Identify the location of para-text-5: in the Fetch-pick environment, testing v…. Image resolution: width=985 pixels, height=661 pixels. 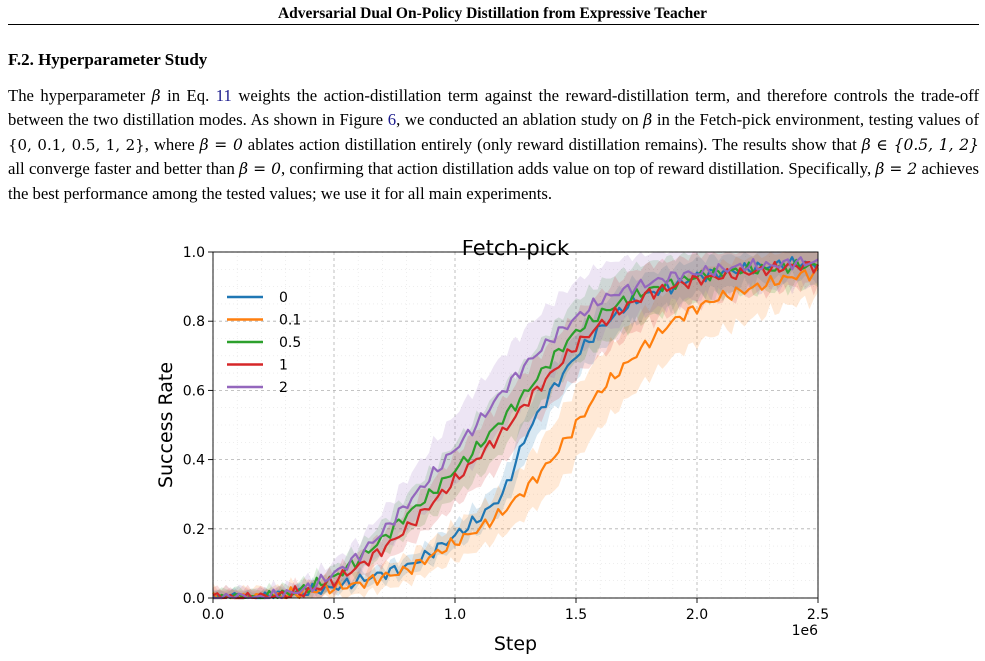
(815, 120).